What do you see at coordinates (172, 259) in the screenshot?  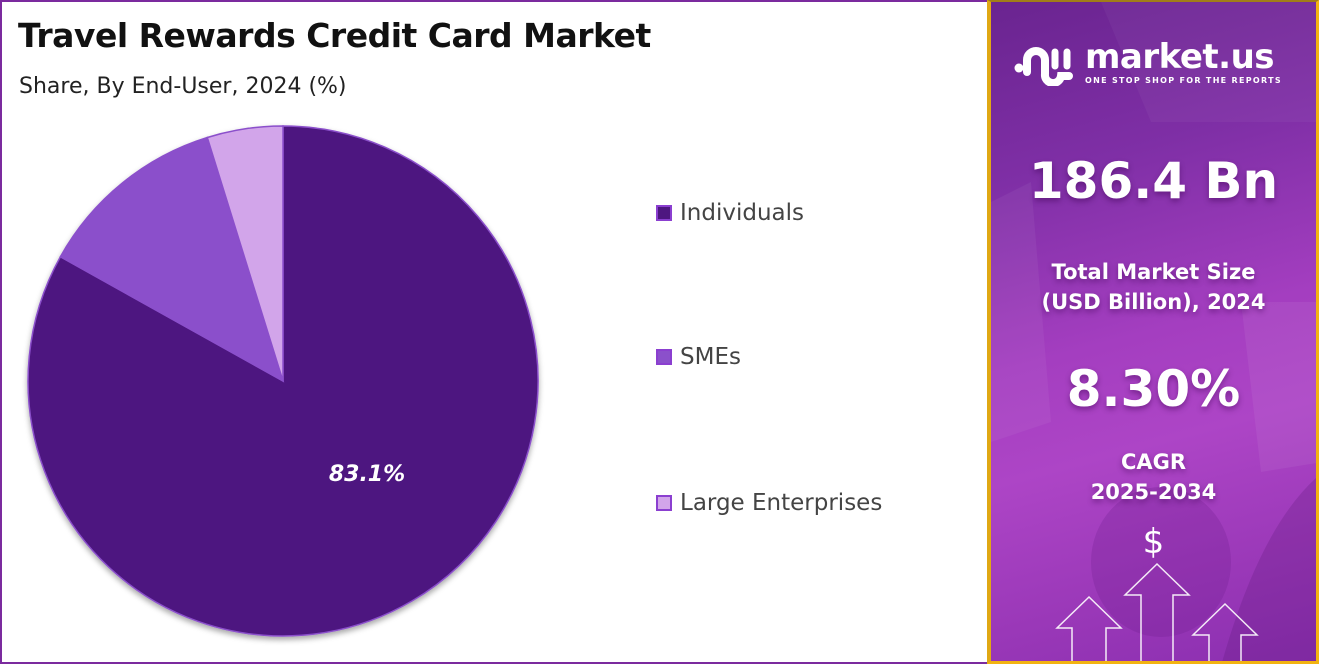 I see `pie-slice-smes` at bounding box center [172, 259].